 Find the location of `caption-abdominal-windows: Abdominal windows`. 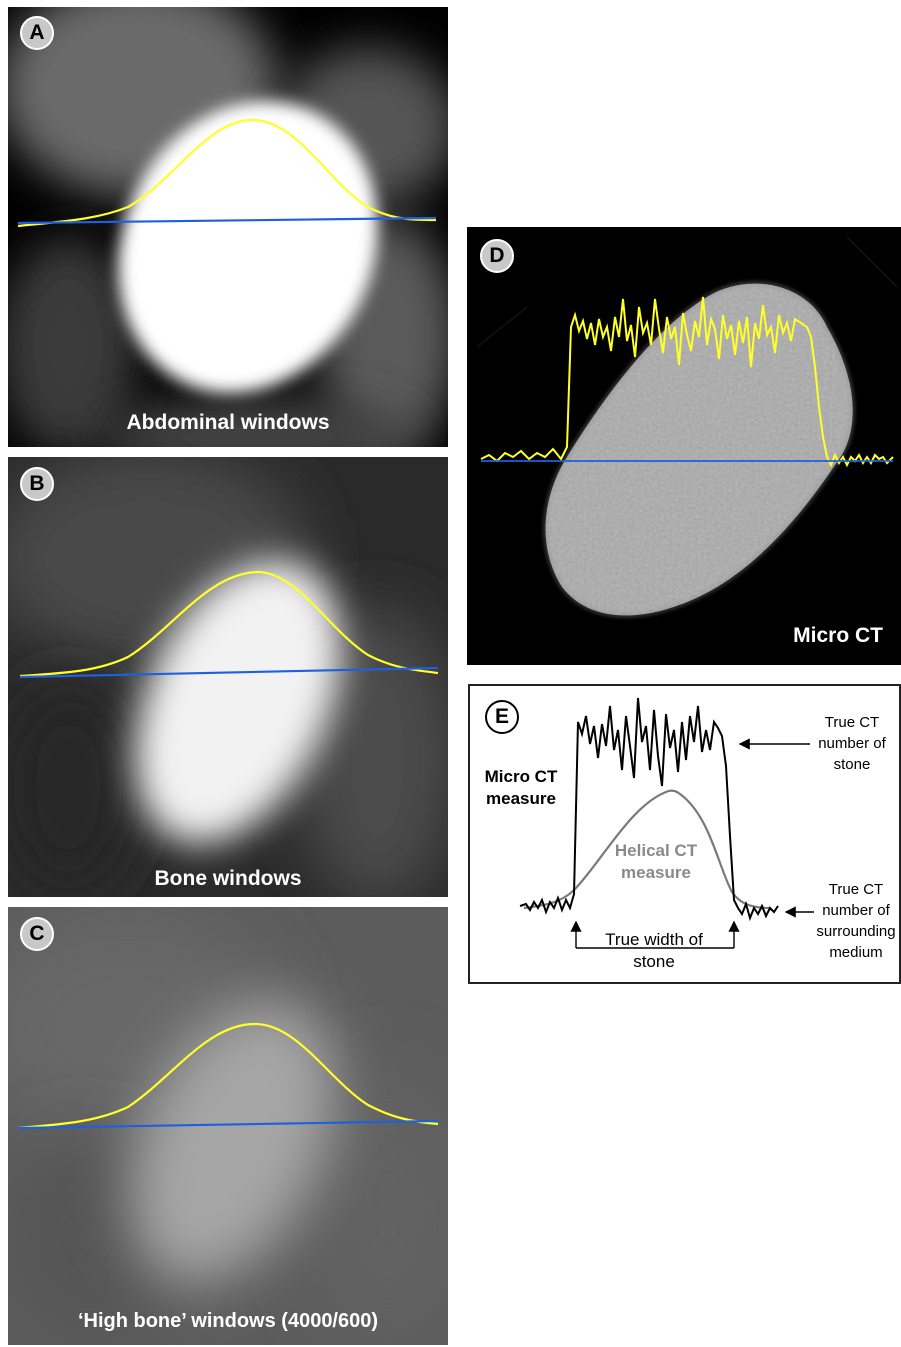

caption-abdominal-windows: Abdominal windows is located at coordinates (228, 422).